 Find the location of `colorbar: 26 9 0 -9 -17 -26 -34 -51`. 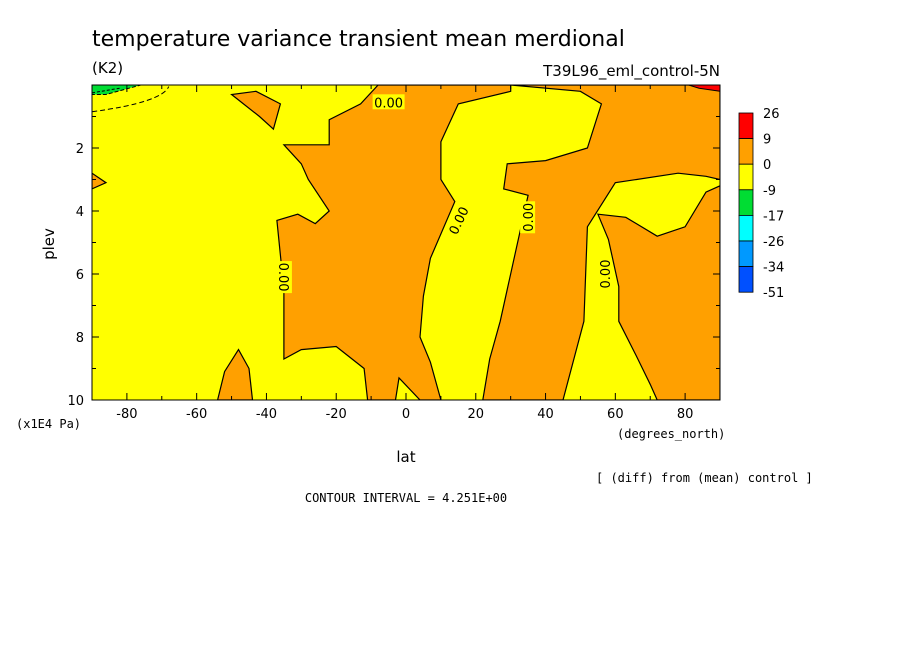

colorbar: 26 9 0 -9 -17 -26 -34 -51 is located at coordinates (761, 204).